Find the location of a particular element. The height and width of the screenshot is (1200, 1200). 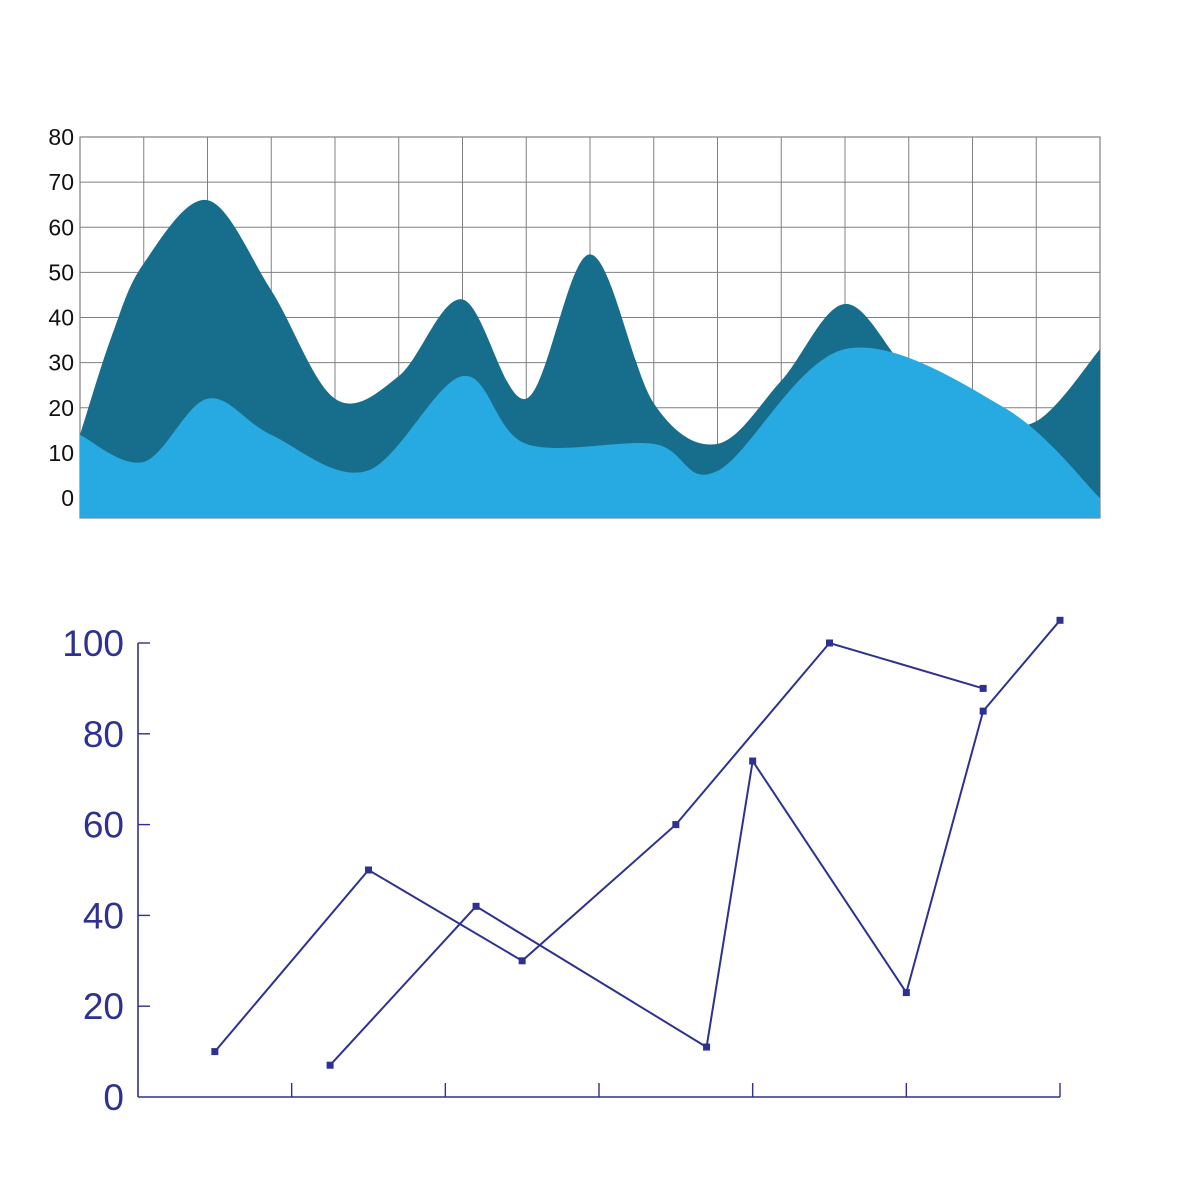

y-tick-label: 70 is located at coordinates (61, 182).